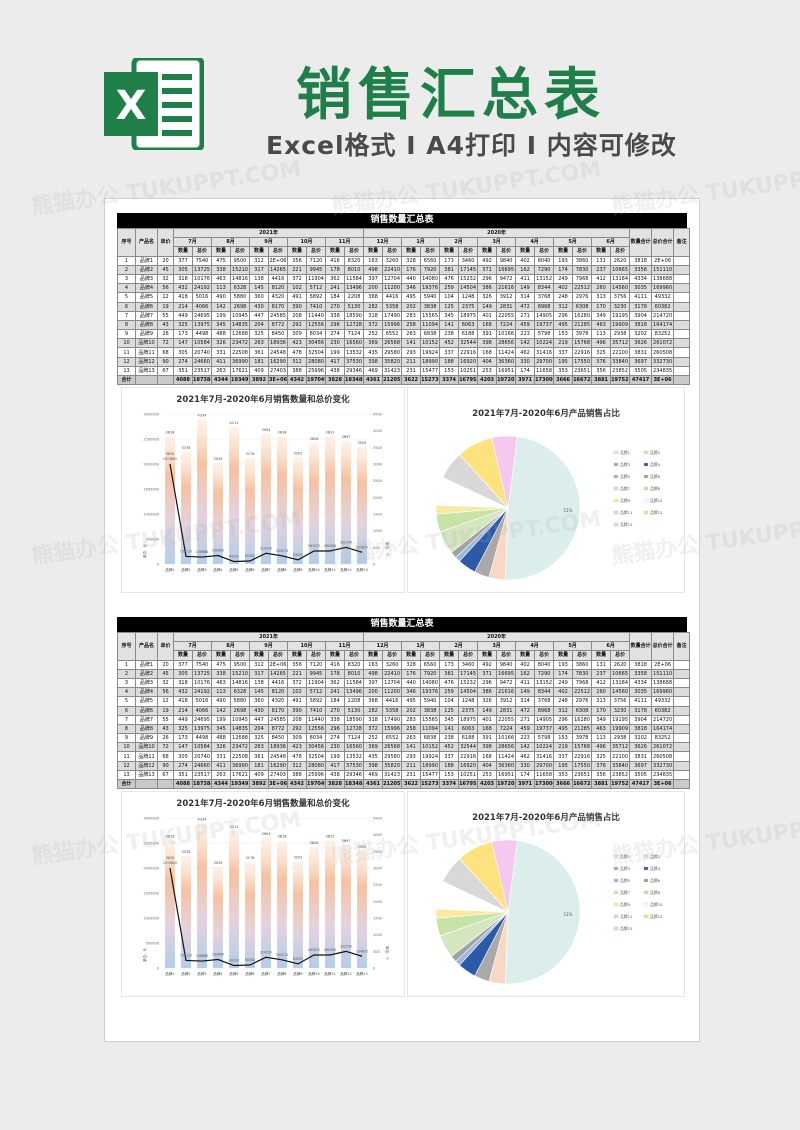  I want to click on month-header: 9月, so click(268, 646).